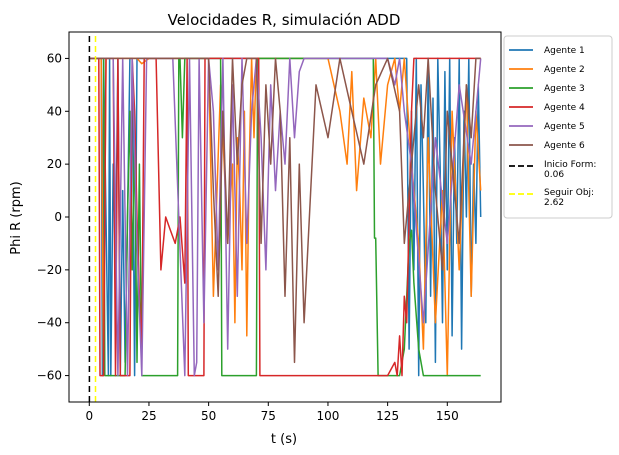  What do you see at coordinates (447, 416) in the screenshot?
I see `x-tick-label: 150` at bounding box center [447, 416].